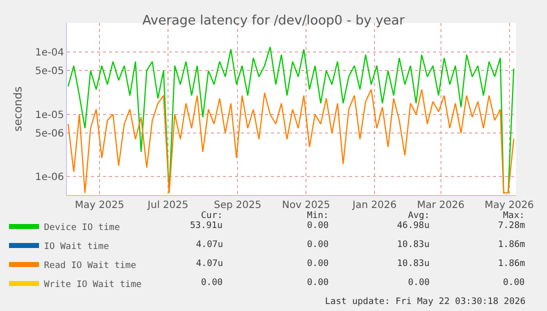  Describe the element at coordinates (49, 115) in the screenshot. I see `y-tick-label: 1e-05` at that location.